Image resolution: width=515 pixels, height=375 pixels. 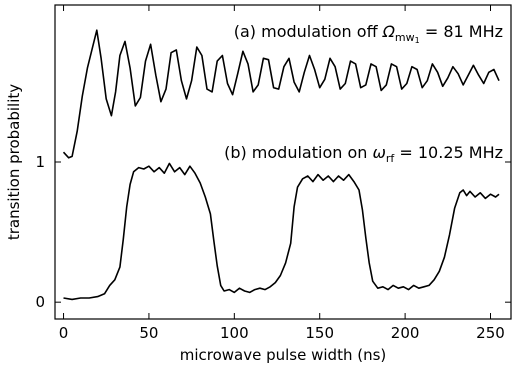 I want to click on annotation-b: (b) modulation on ωrf = 10.25 MHz, so click(x=363, y=154).